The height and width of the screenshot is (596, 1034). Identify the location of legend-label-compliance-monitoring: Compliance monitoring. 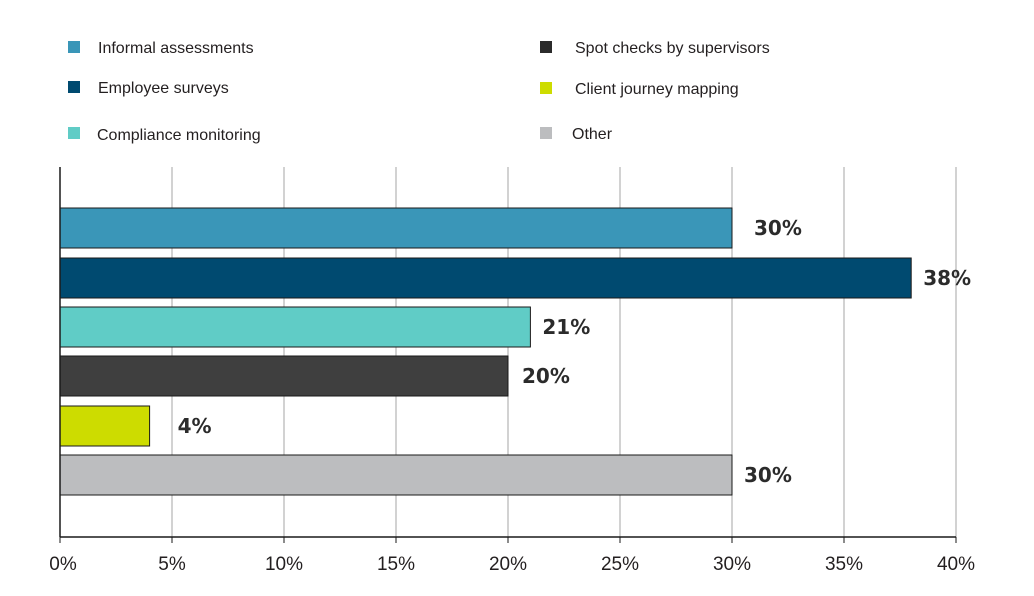
(179, 135).